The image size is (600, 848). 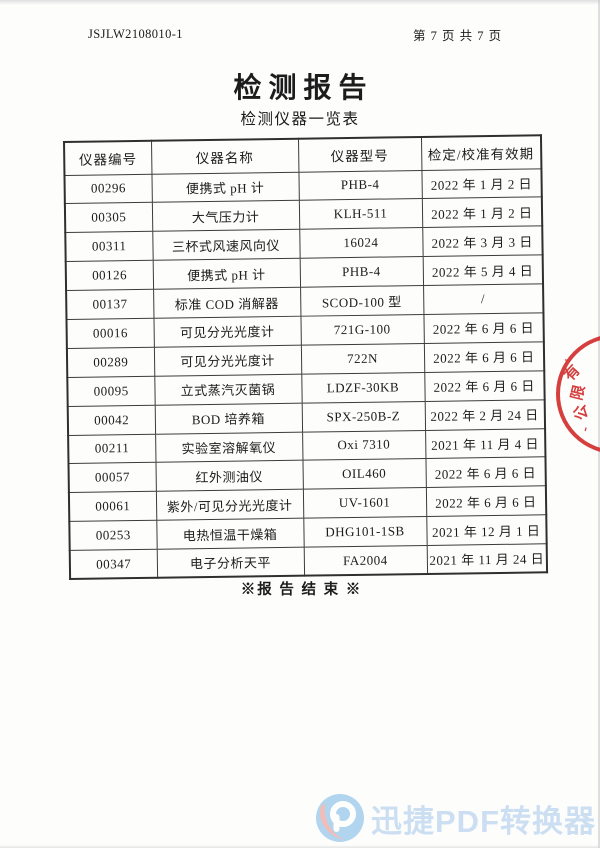 I want to click on instrument-id: 00289, so click(x=110, y=362).